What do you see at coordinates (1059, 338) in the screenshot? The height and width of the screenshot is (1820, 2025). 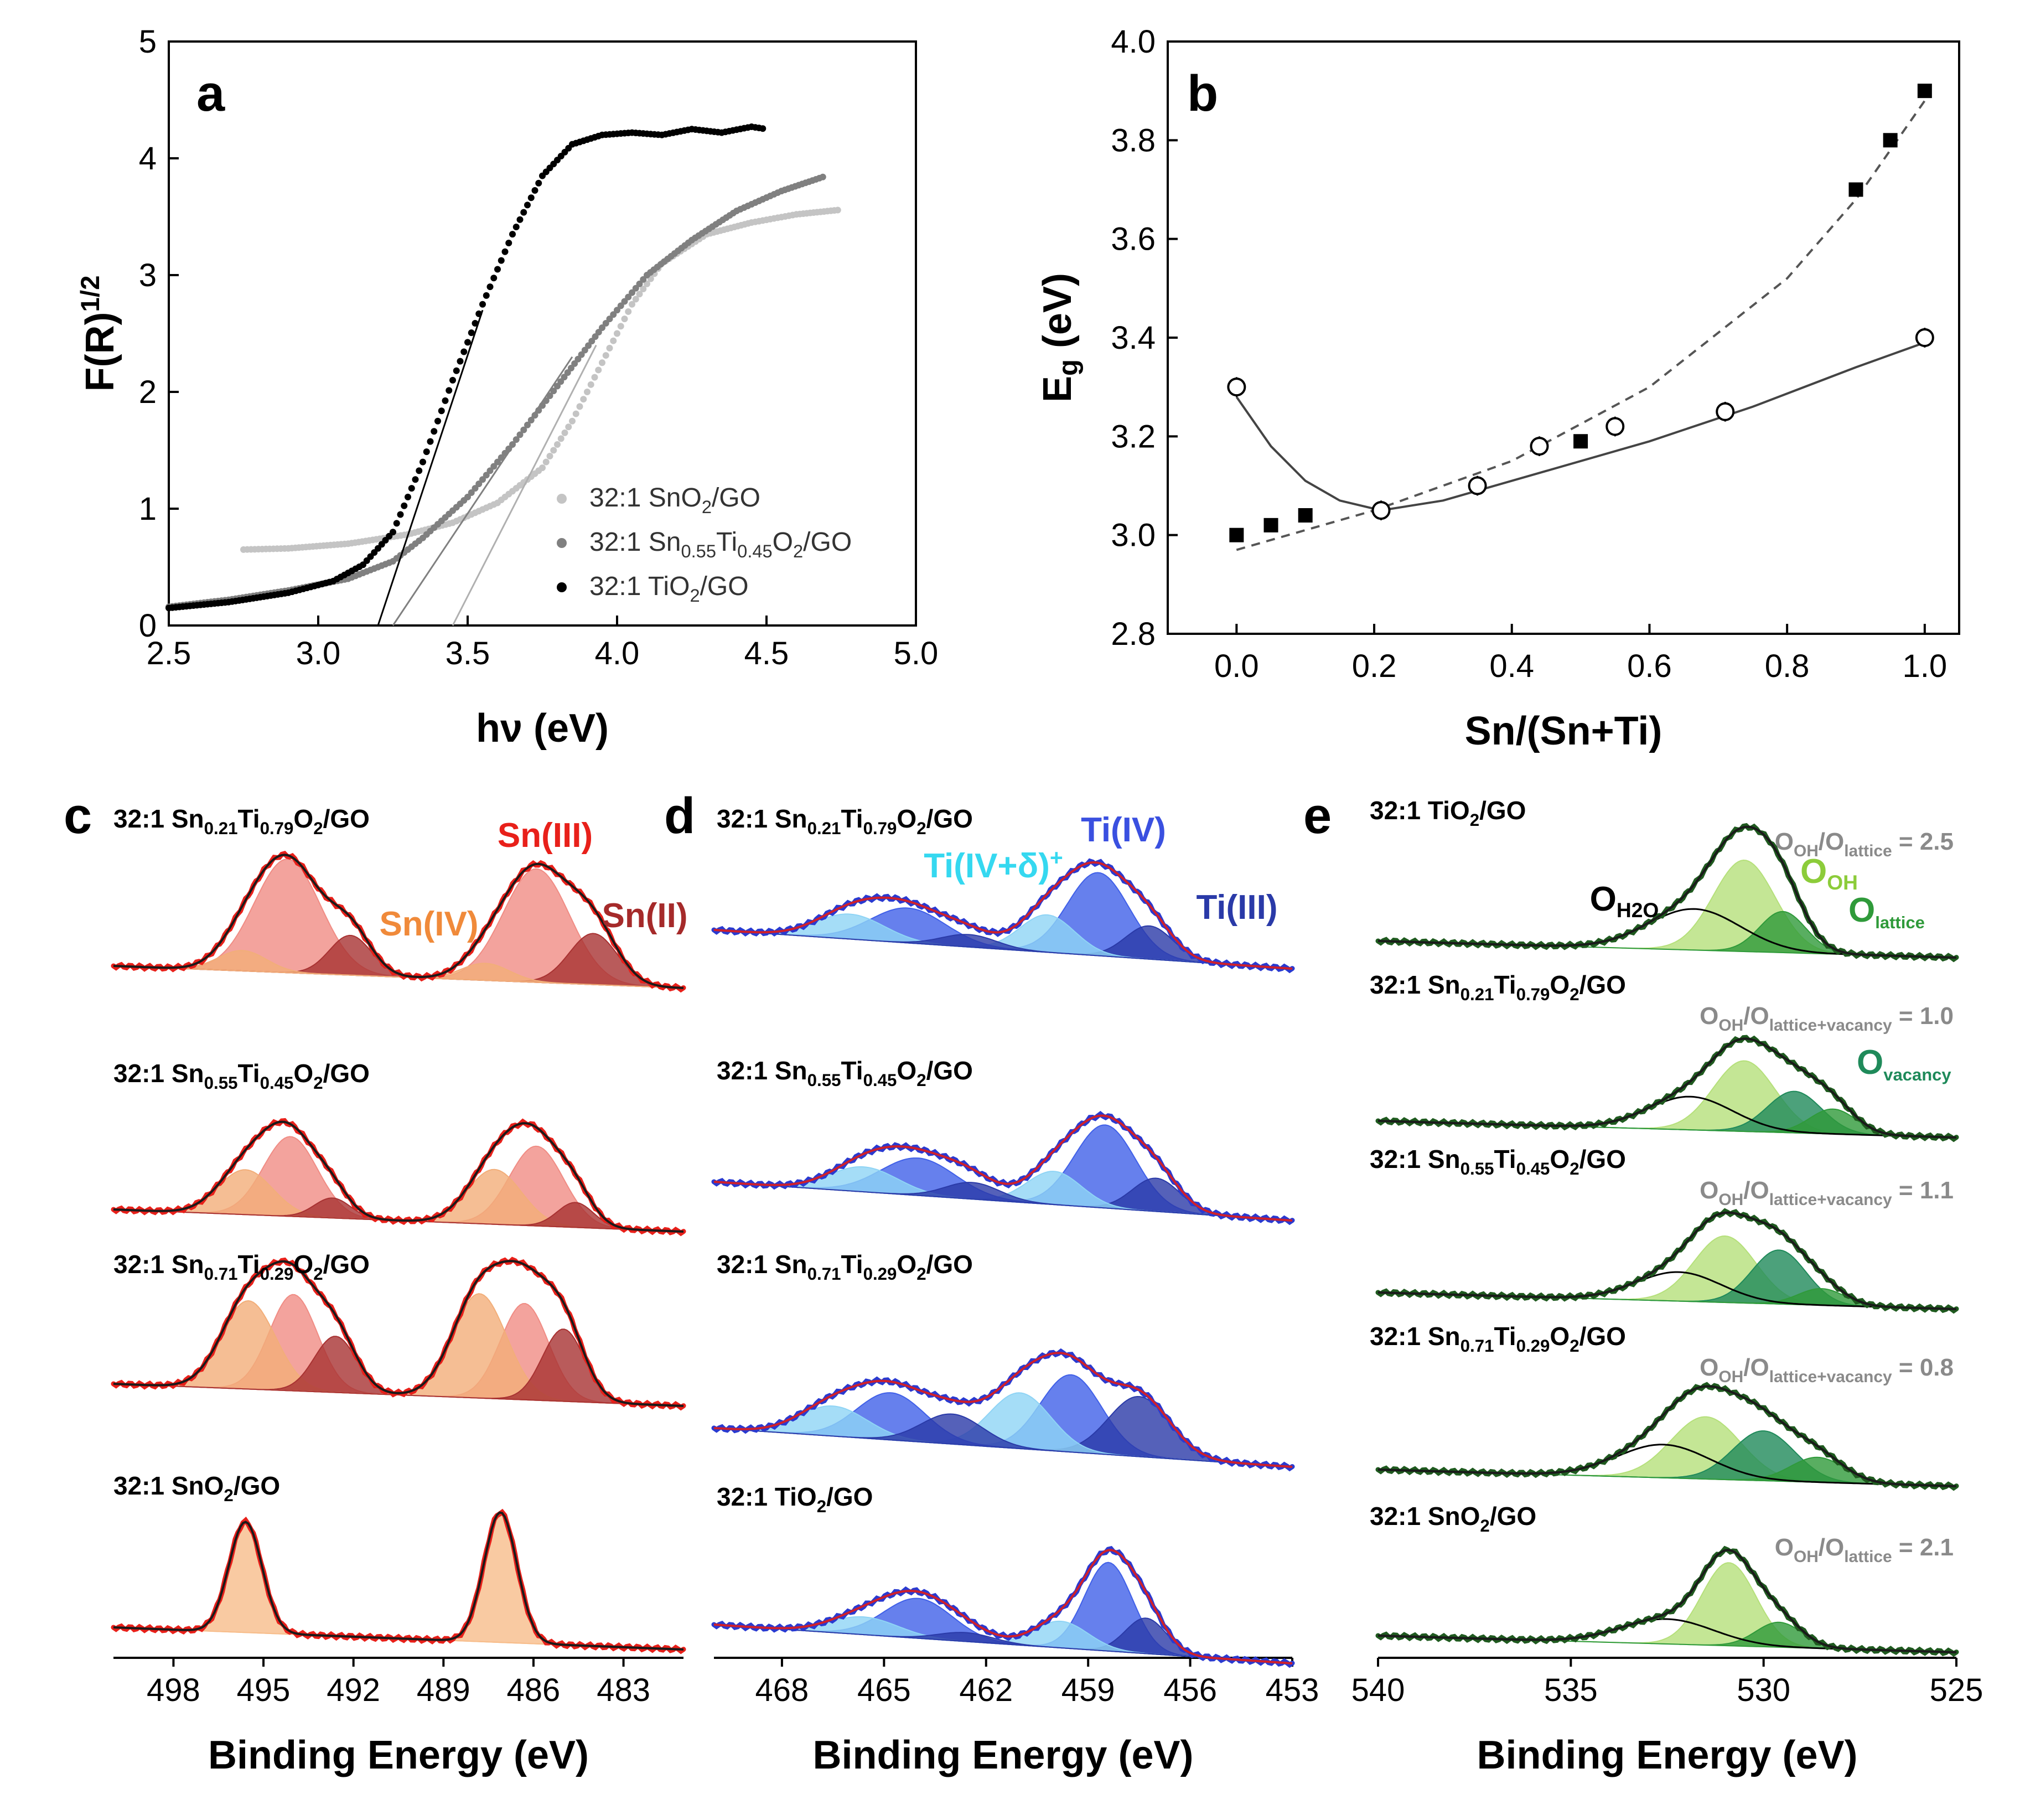 I see `y-axis-label: Eg (eV)` at bounding box center [1059, 338].